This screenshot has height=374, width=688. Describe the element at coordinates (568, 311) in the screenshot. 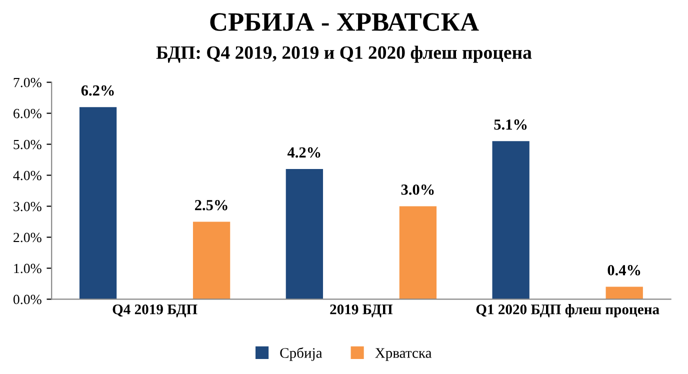

I see `x-tick-label: Q1 2020 БДП флеш процена` at that location.